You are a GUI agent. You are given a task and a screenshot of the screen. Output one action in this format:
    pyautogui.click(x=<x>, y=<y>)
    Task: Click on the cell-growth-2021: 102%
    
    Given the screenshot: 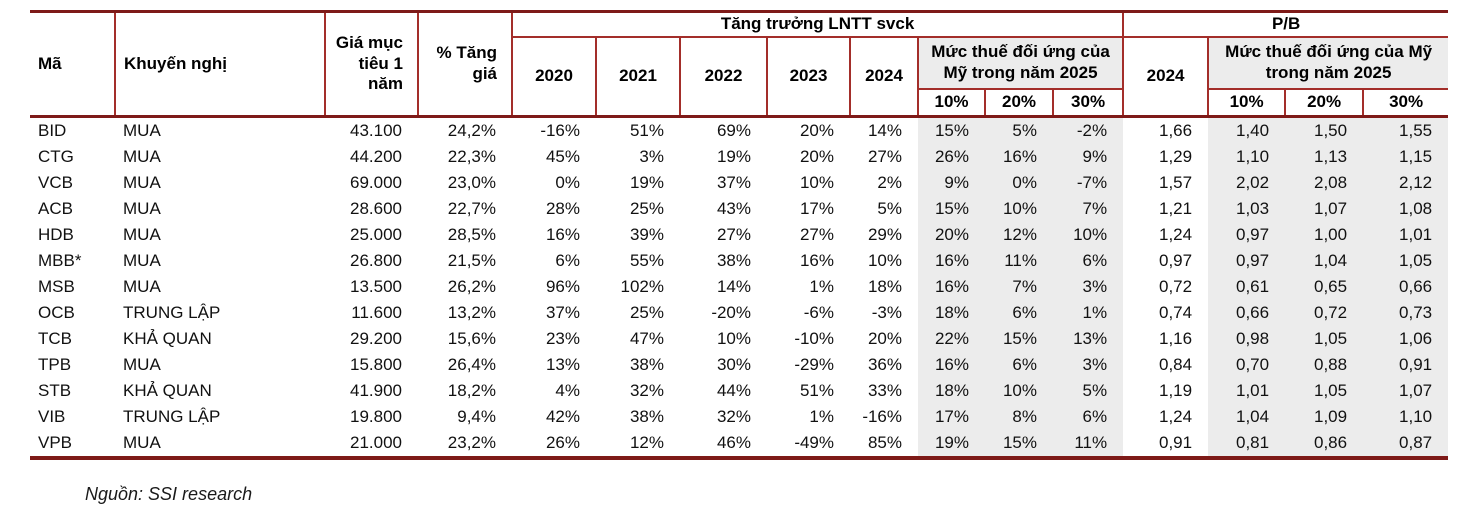 What is the action you would take?
    pyautogui.click(x=642, y=287)
    